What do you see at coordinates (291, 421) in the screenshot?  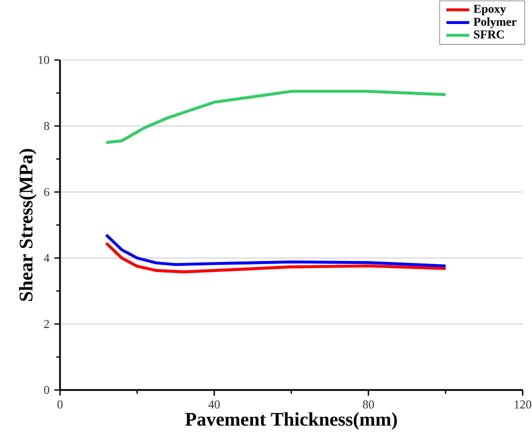 I see `x-axis-title: Pavement Thickness(mm)` at bounding box center [291, 421].